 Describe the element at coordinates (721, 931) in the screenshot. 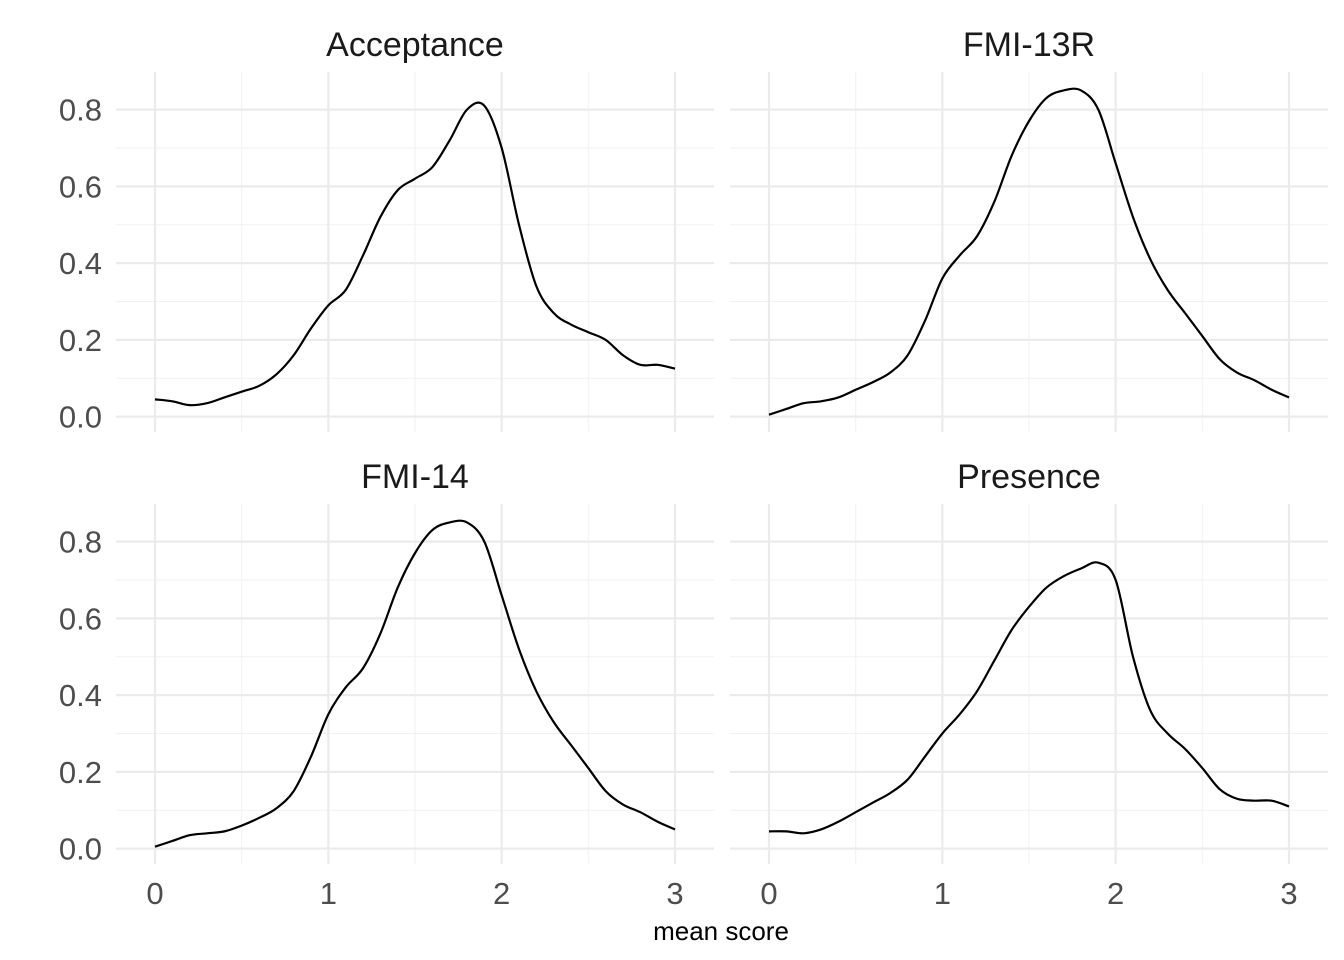

I see `x-axis-title: mean score` at that location.